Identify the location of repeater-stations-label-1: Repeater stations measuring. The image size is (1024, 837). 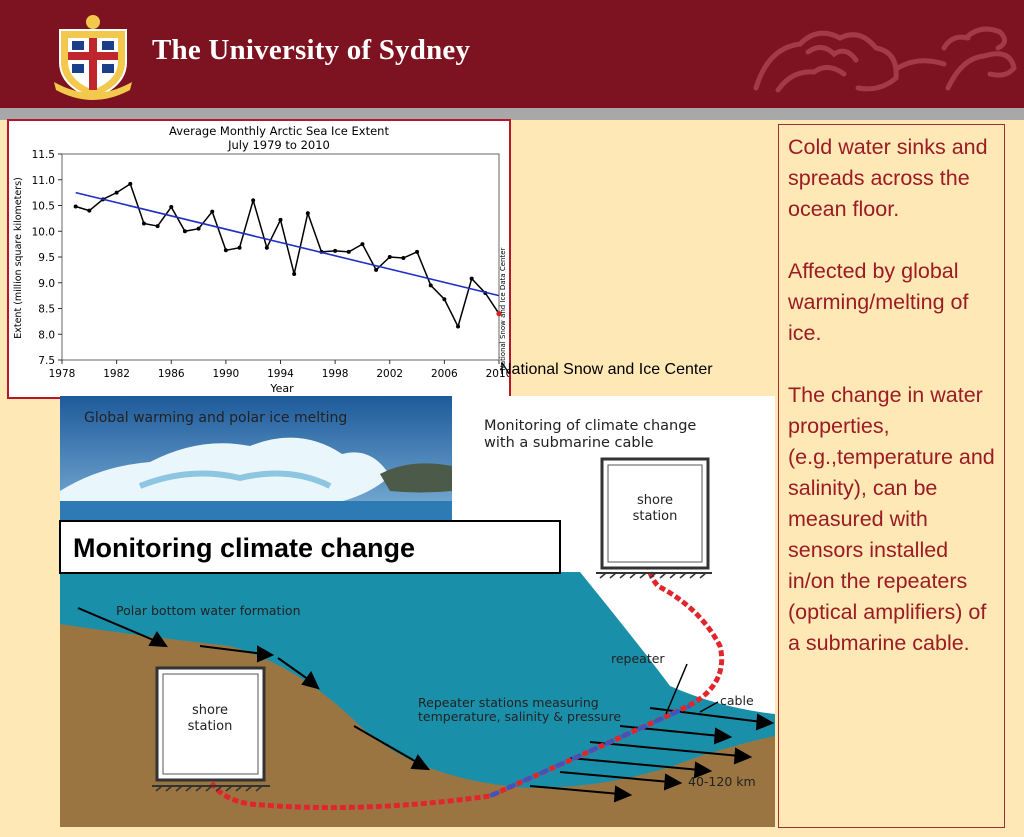
(508, 702).